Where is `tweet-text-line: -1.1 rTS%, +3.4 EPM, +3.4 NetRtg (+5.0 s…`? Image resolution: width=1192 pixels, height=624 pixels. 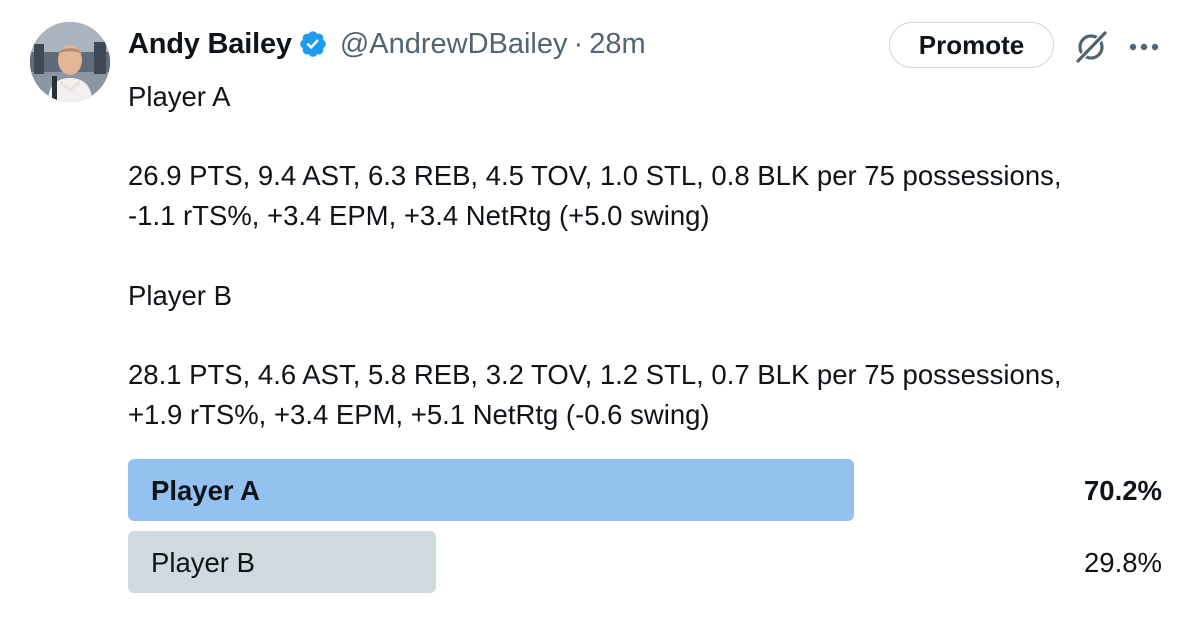
tweet-text-line: -1.1 rTS%, +3.4 EPM, +3.4 NetRtg (+5.0 s… is located at coordinates (419, 215).